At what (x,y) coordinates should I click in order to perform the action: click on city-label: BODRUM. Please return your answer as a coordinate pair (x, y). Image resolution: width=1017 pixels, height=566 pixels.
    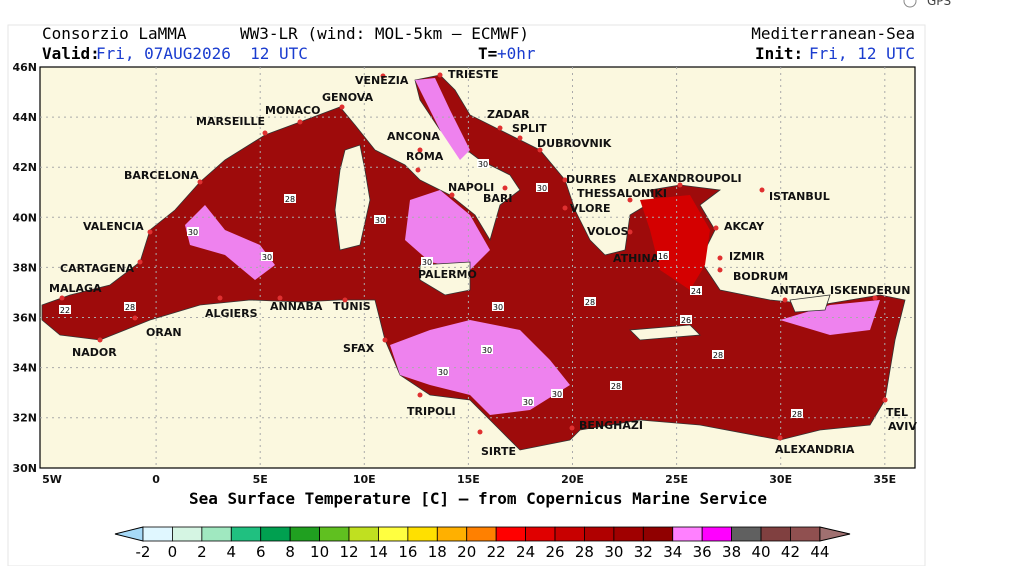
    Looking at the image, I should click on (760, 276).